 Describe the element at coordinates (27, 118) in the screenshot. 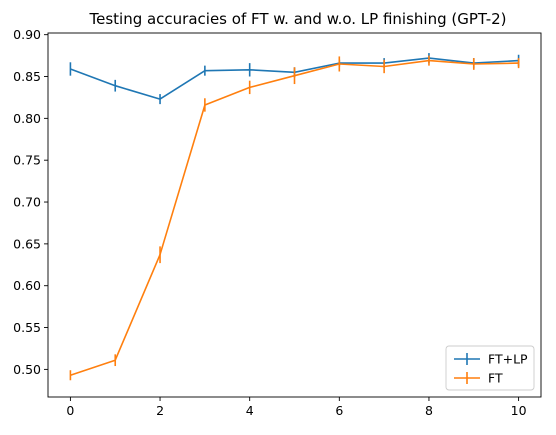

I see `y-tick-label: 0.80` at that location.